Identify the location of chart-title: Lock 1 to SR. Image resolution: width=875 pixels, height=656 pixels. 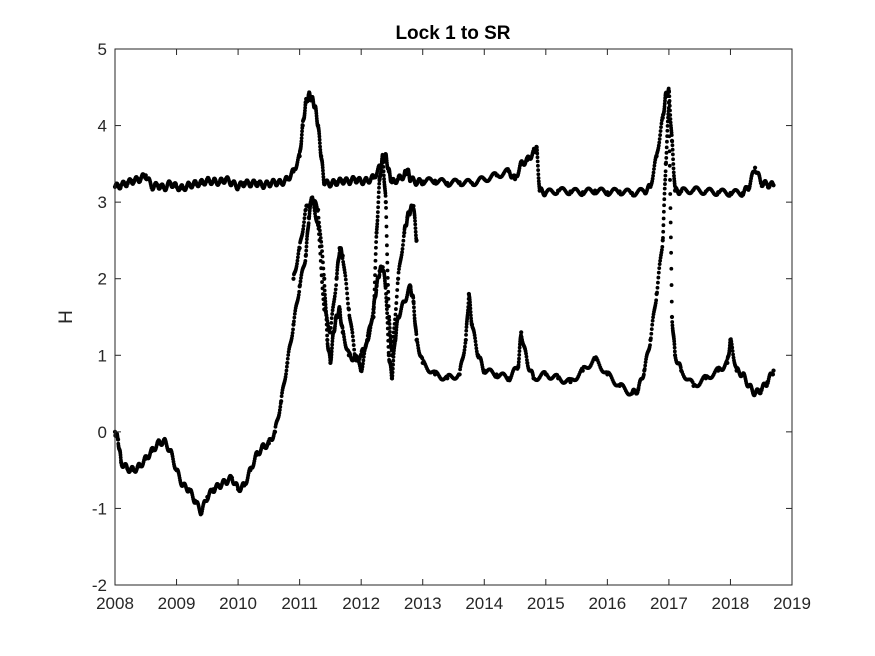
(452, 33).